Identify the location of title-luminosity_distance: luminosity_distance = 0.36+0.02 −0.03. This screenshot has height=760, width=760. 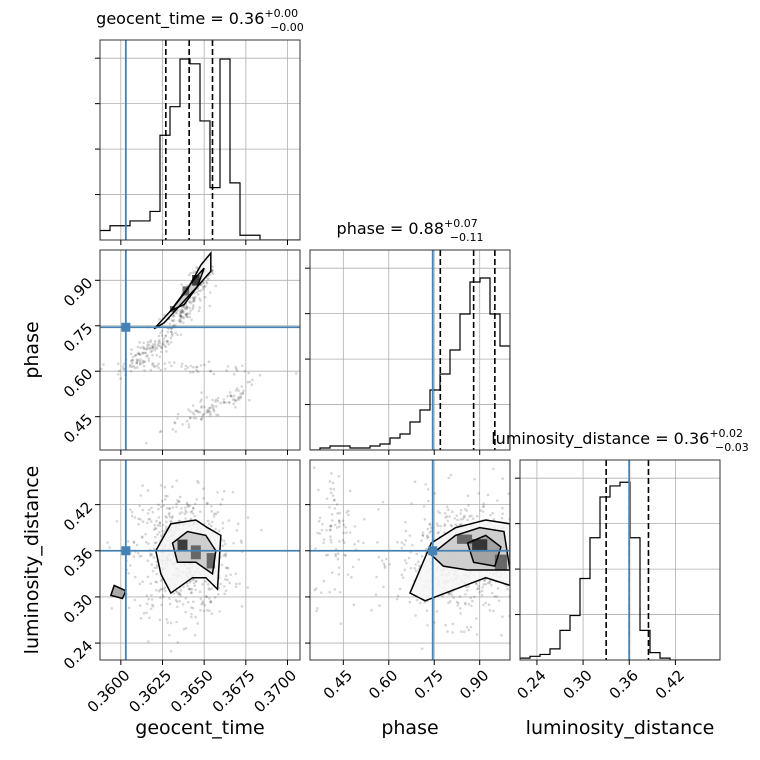
(620, 440).